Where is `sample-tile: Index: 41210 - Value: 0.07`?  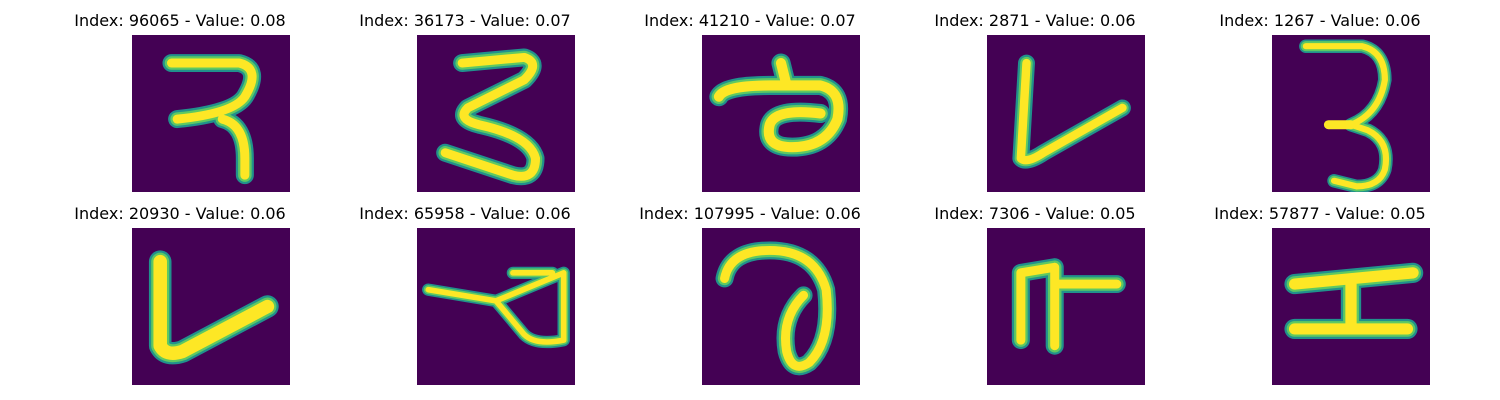 sample-tile: Index: 41210 - Value: 0.07 is located at coordinates (750, 96).